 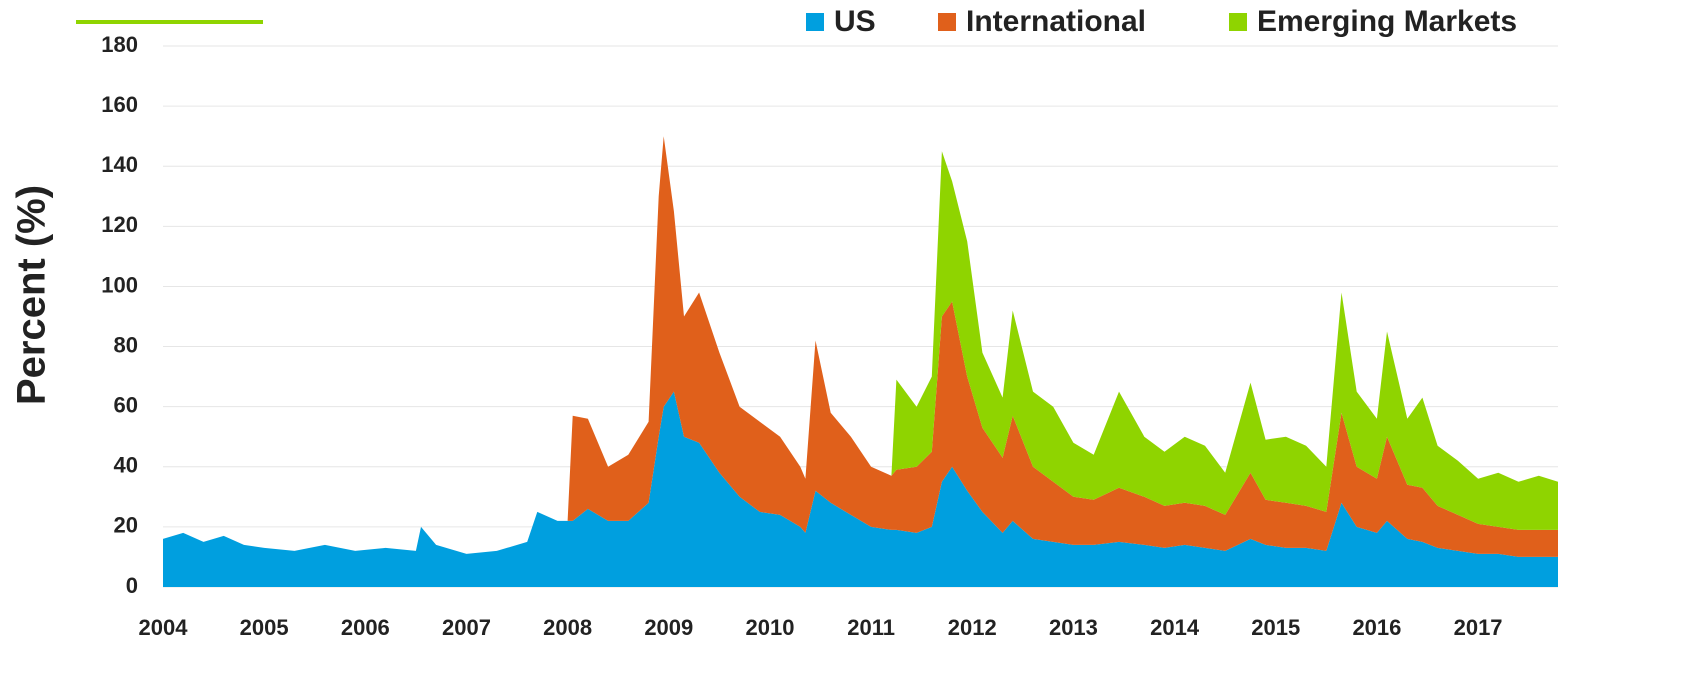 What do you see at coordinates (119, 44) in the screenshot?
I see `y-tick-label: 180` at bounding box center [119, 44].